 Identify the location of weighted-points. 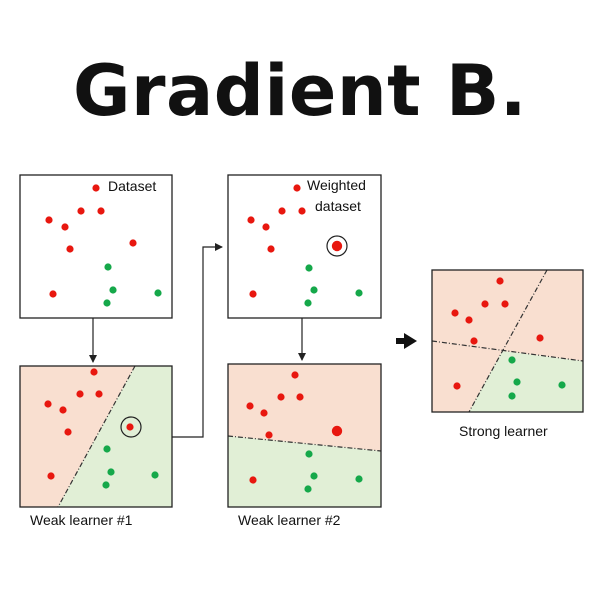
(305, 245).